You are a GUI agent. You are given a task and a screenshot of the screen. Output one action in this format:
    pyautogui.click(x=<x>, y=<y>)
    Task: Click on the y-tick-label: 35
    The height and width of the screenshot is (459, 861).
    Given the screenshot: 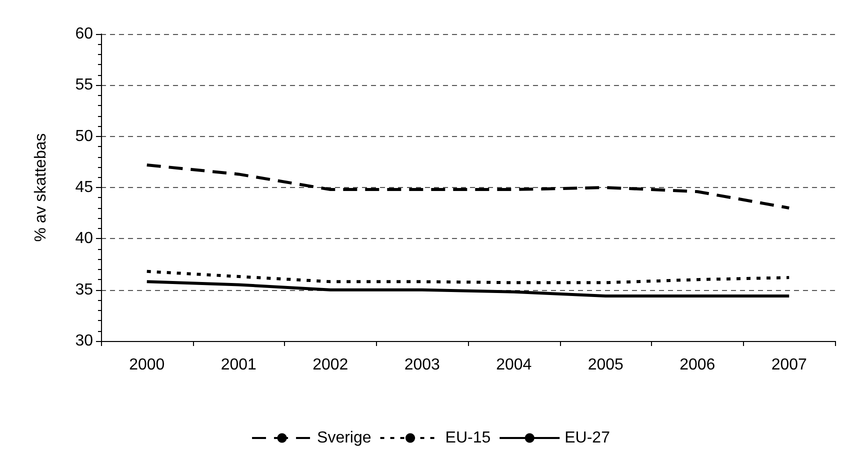 What is the action you would take?
    pyautogui.click(x=84, y=289)
    